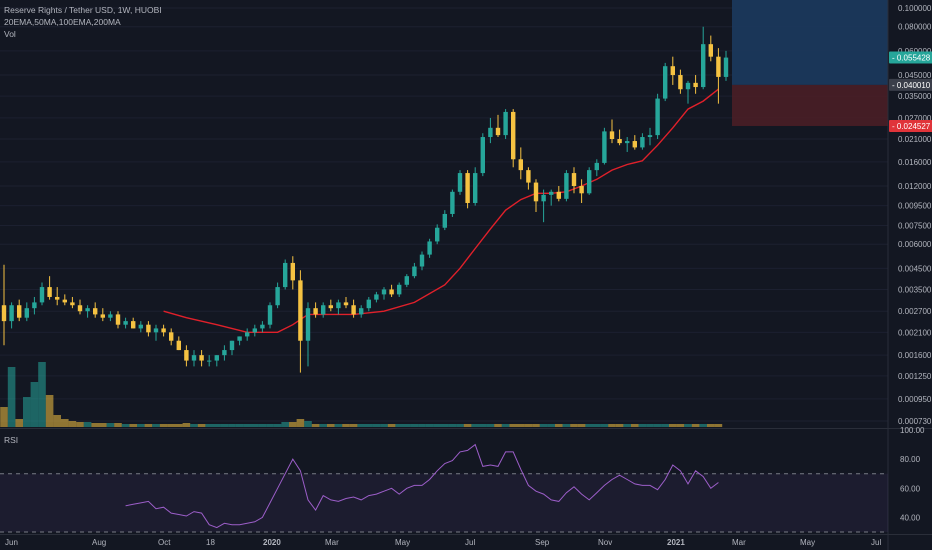 The width and height of the screenshot is (932, 550). I want to click on price-tick-label: 0.016000, so click(915, 162).